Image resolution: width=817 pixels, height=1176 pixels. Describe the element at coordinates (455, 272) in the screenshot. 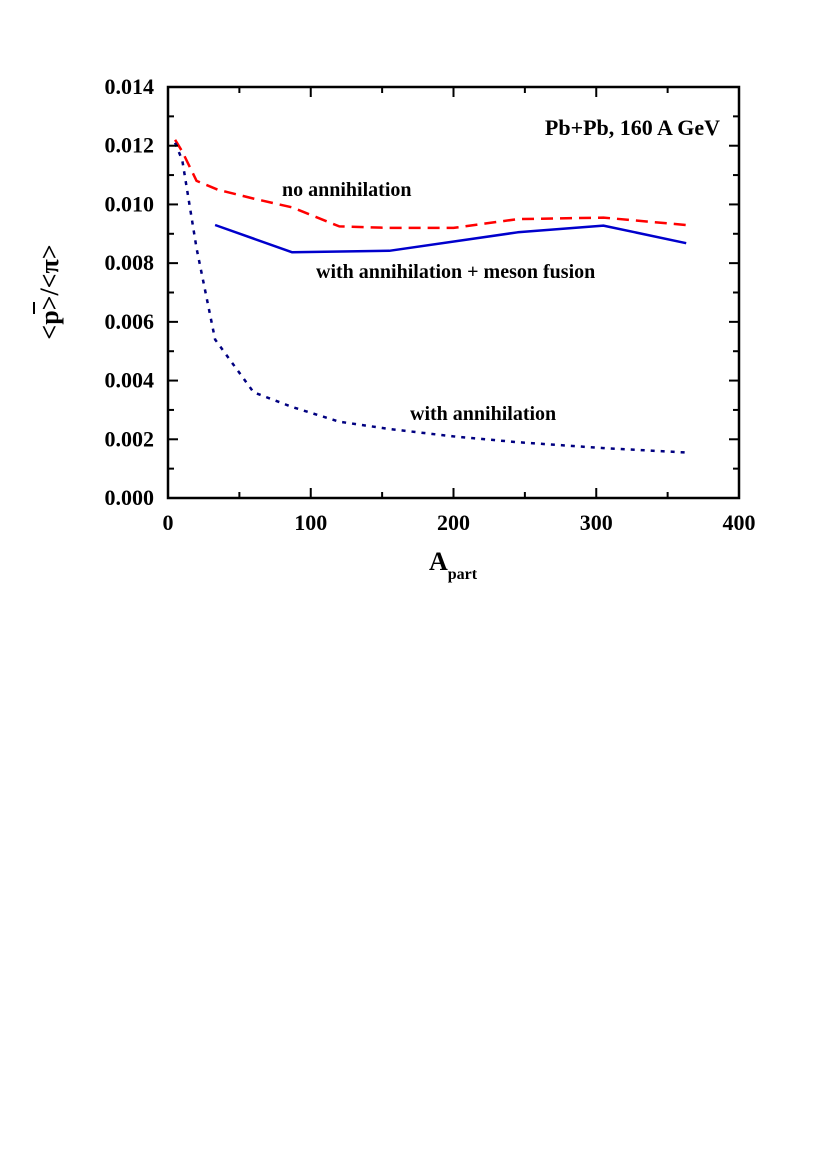

I see `series-label-annihilation-meson-fusion: with annihilation + meson fusion` at that location.